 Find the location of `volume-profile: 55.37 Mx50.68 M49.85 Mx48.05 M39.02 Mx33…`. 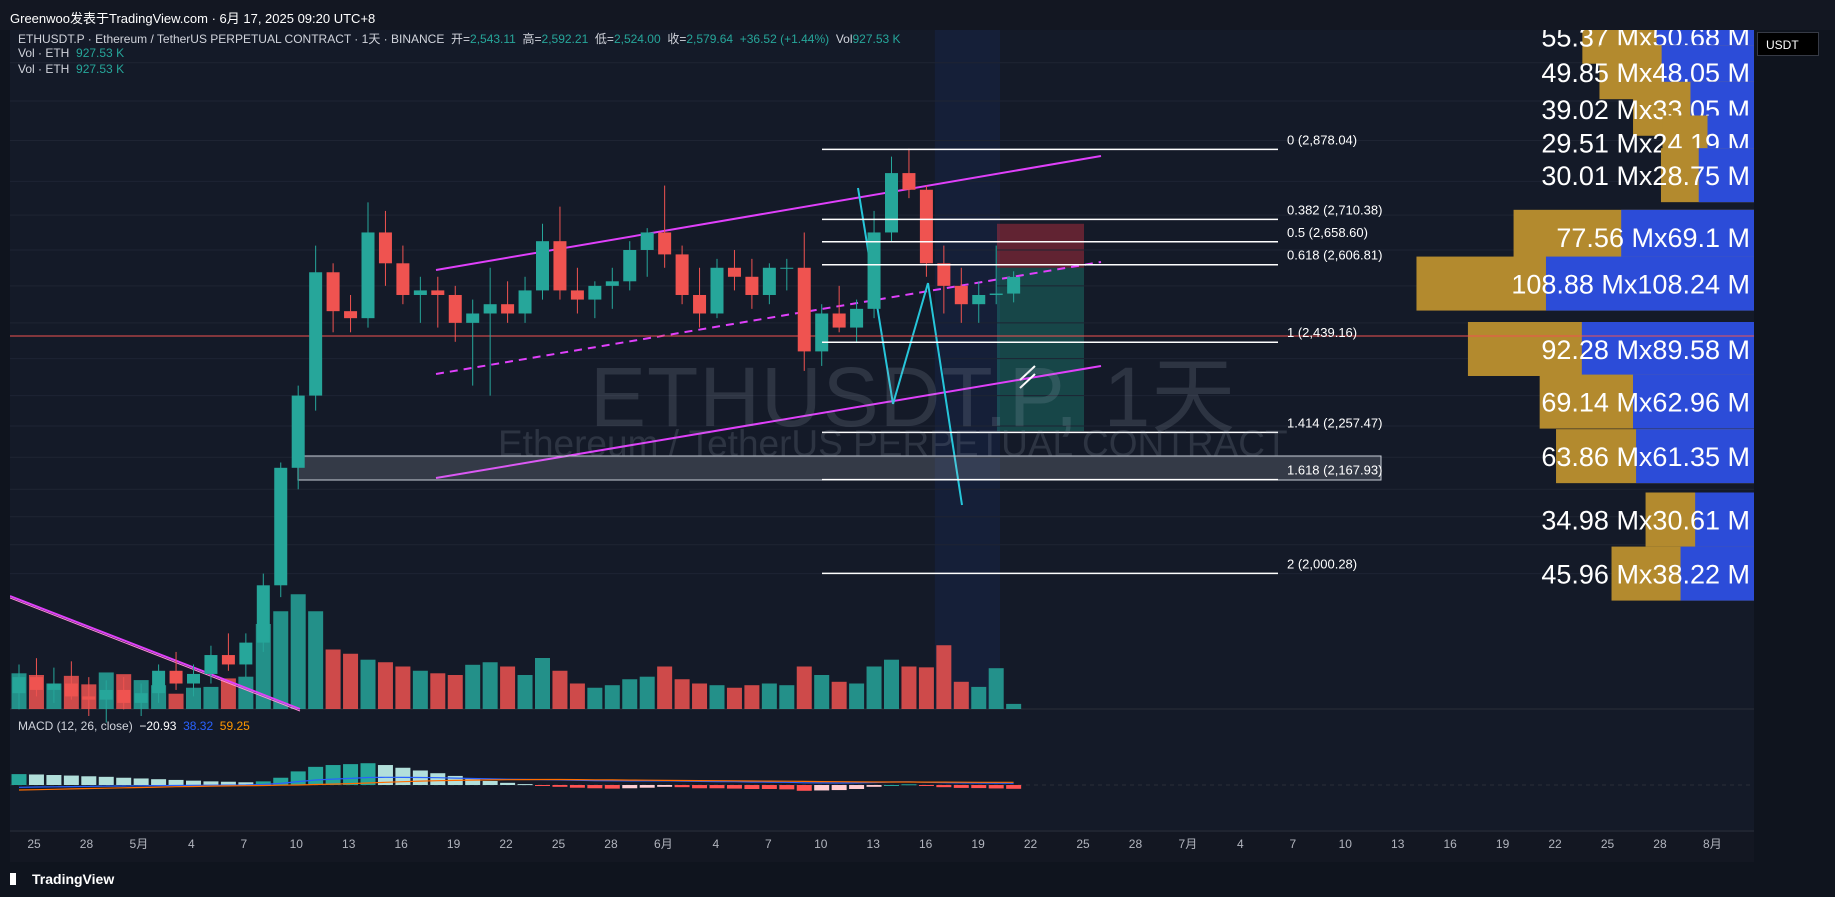

volume-profile: 55.37 Mx50.68 M49.85 Mx48.05 M39.02 Mx33… is located at coordinates (1585, 315).